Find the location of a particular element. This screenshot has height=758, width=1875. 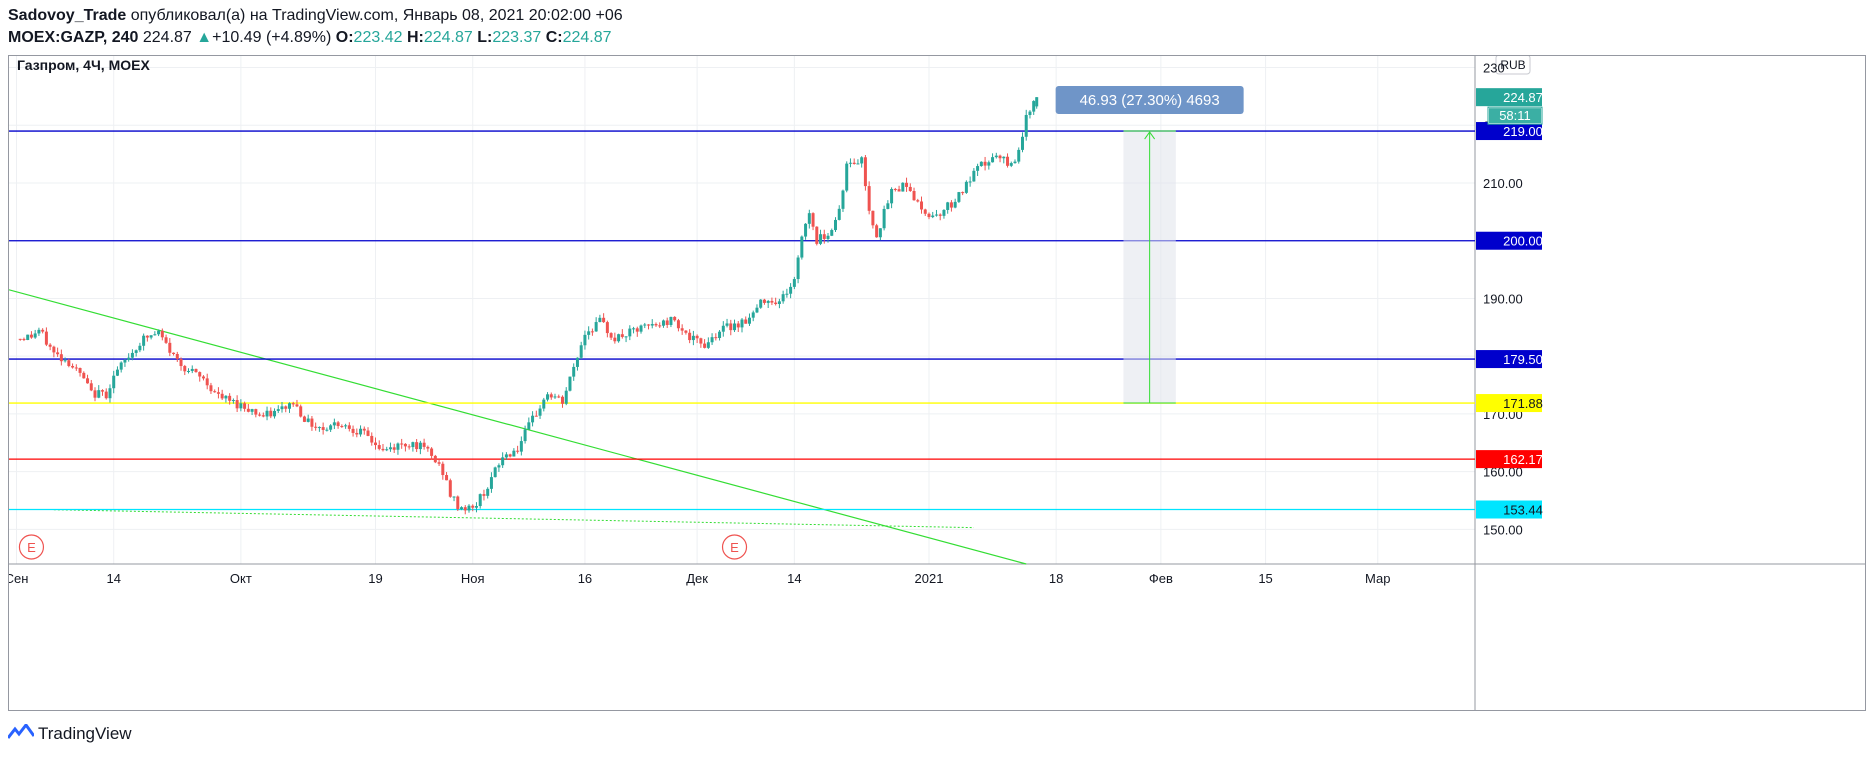

x-tick-label: Ноя is located at coordinates (473, 578).